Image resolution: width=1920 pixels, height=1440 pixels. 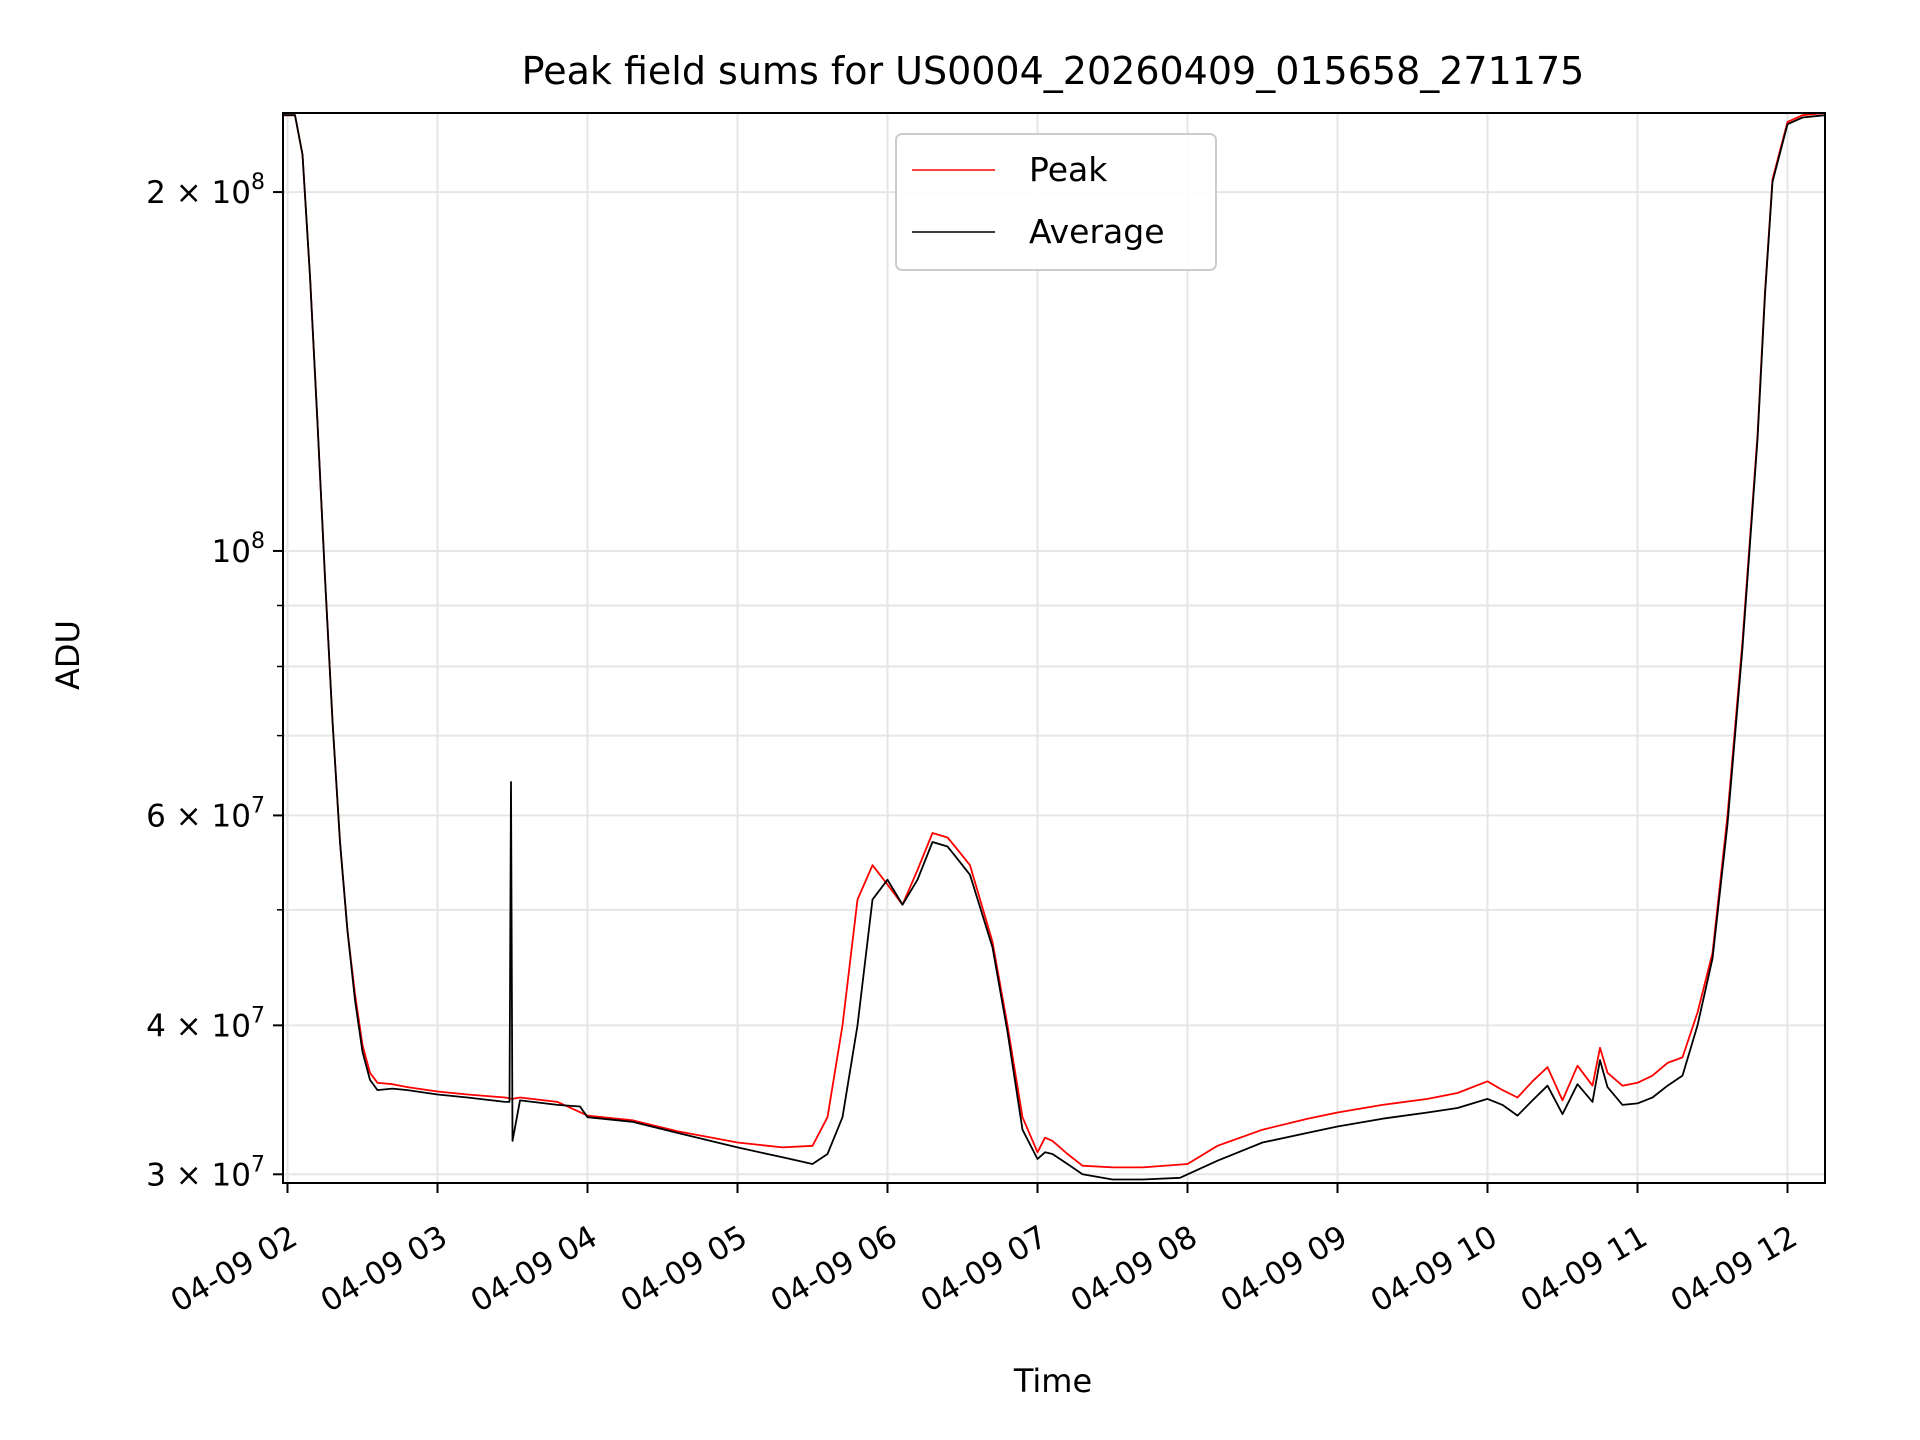 I want to click on y-tick-label: 4 × 107, so click(x=205, y=1023).